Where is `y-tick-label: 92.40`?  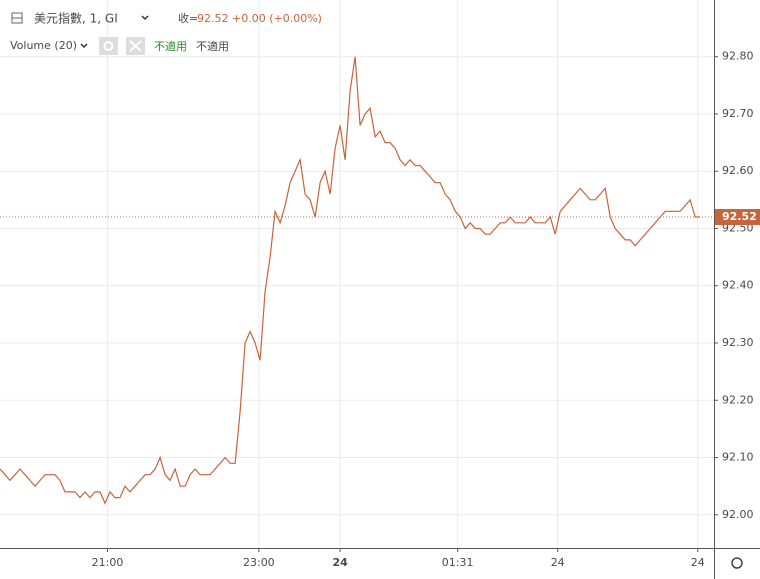 y-tick-label: 92.40 is located at coordinates (738, 285).